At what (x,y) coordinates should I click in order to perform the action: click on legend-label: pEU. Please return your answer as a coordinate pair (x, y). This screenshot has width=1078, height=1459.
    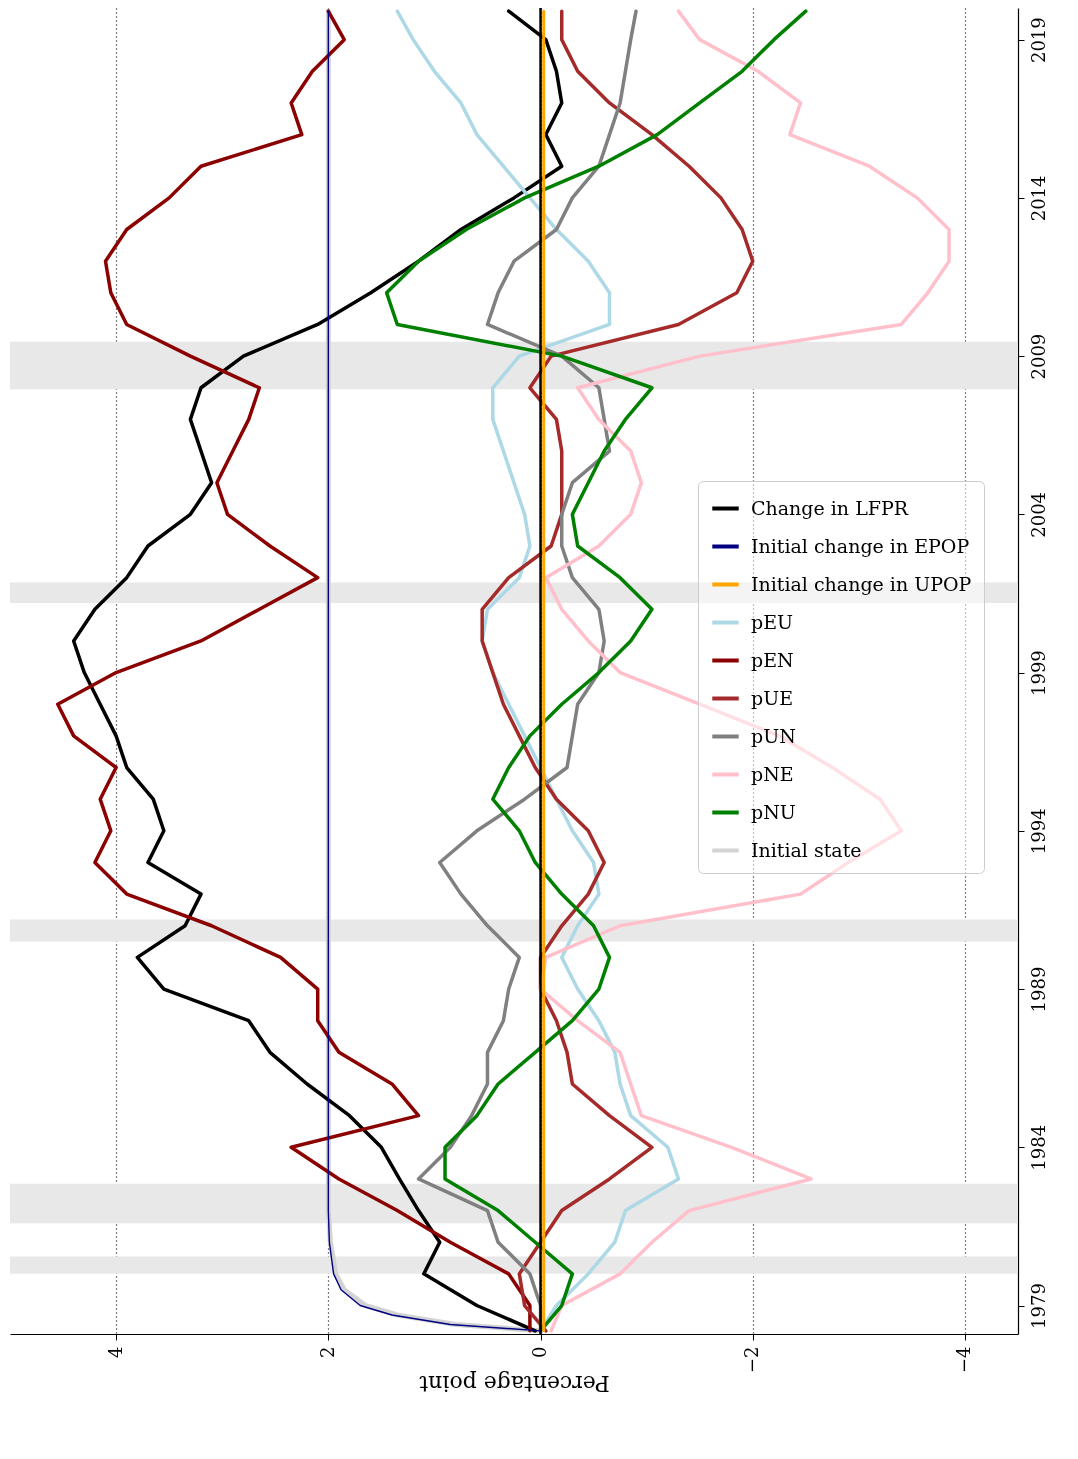
    Looking at the image, I should click on (772, 621).